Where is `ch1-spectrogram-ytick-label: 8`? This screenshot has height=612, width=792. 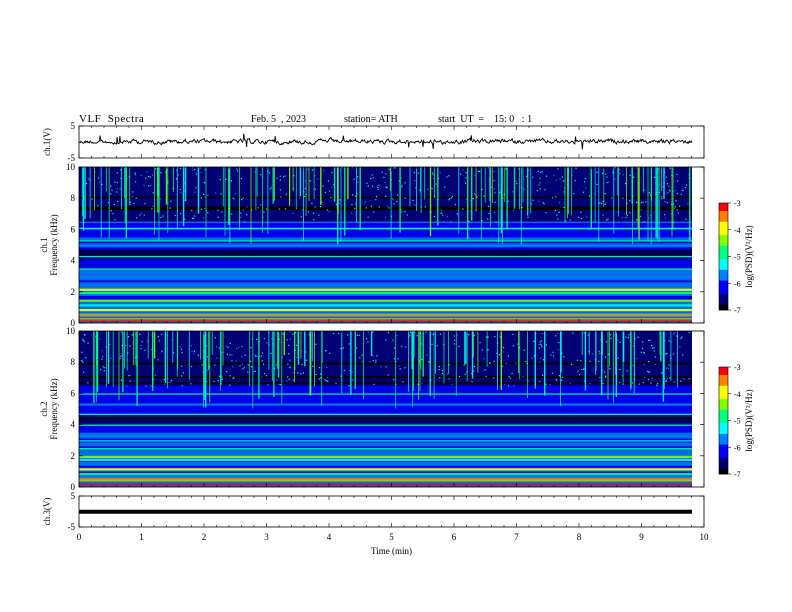 ch1-spectrogram-ytick-label: 8 is located at coordinates (73, 198).